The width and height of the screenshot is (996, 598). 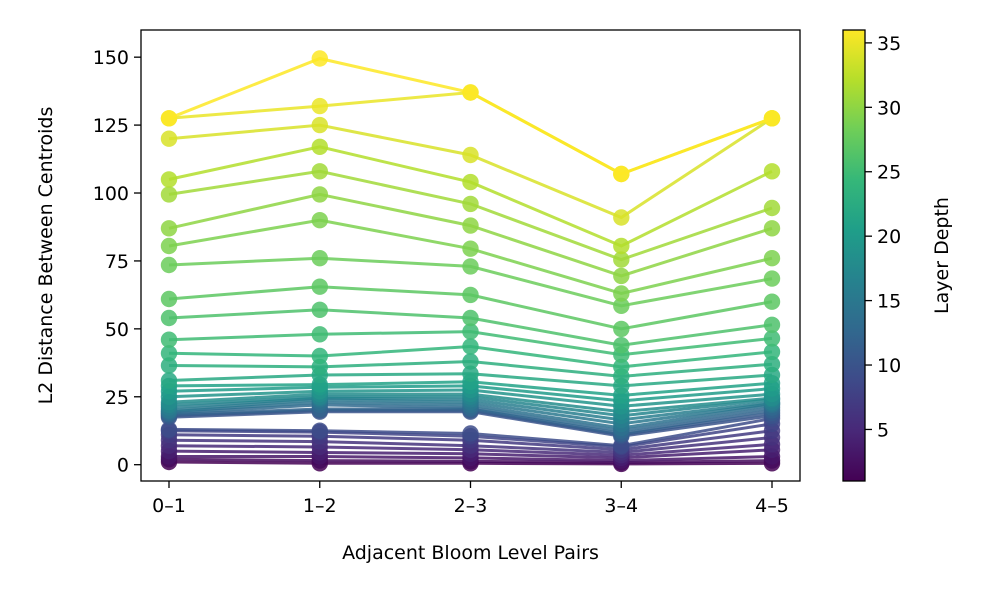 What do you see at coordinates (889, 302) in the screenshot?
I see `colorbar-tick-label: 15` at bounding box center [889, 302].